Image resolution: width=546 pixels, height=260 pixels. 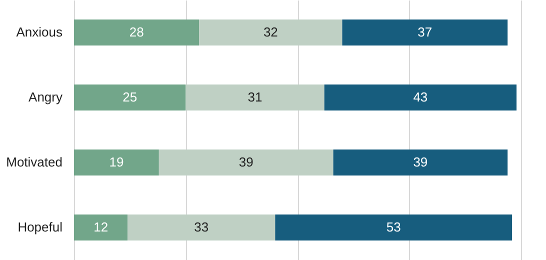 I want to click on data-label: 33, so click(x=201, y=227).